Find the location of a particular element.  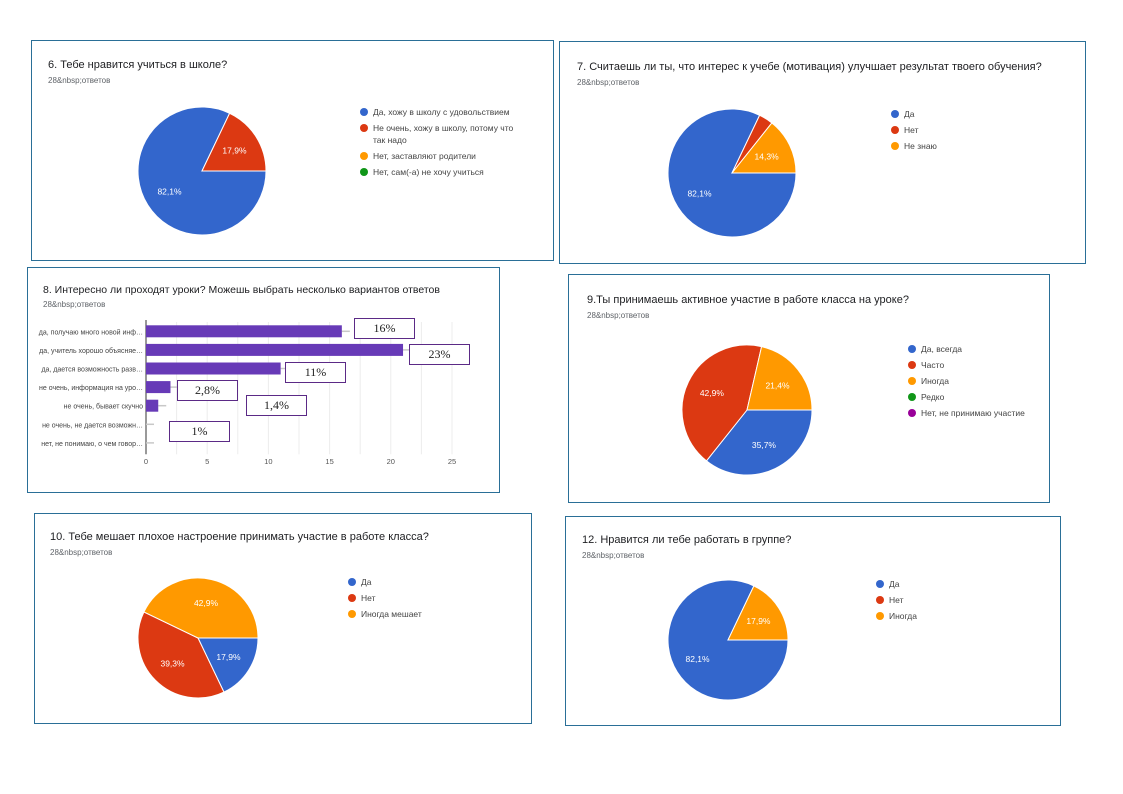

legend-q12: Да Нет Иногда is located at coordinates (936, 602).